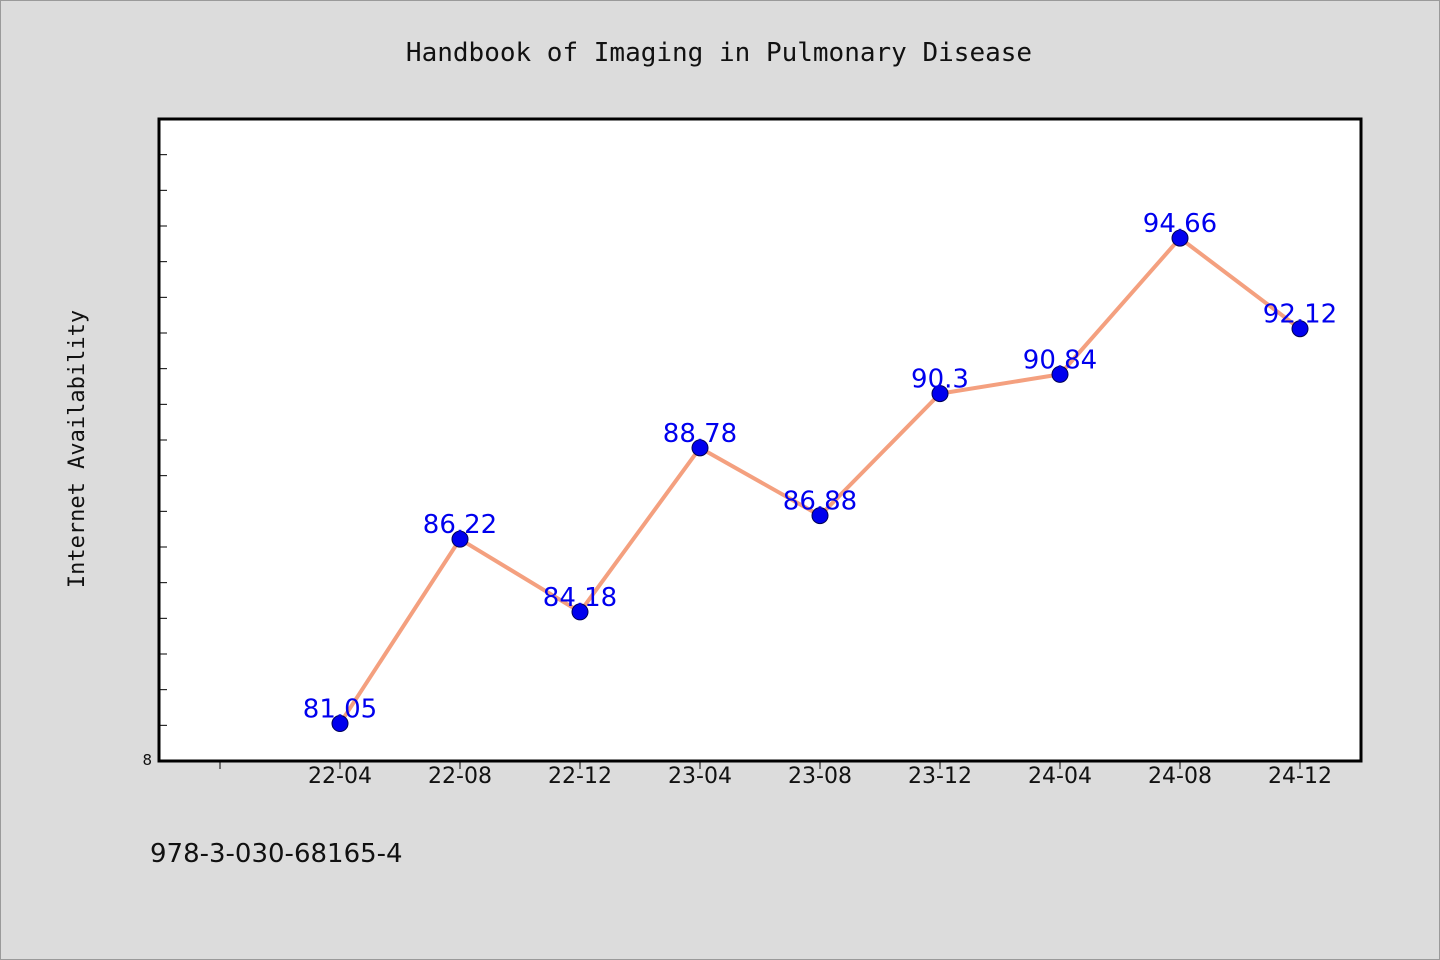  What do you see at coordinates (340, 776) in the screenshot?
I see `x-tick-label: 22-04` at bounding box center [340, 776].